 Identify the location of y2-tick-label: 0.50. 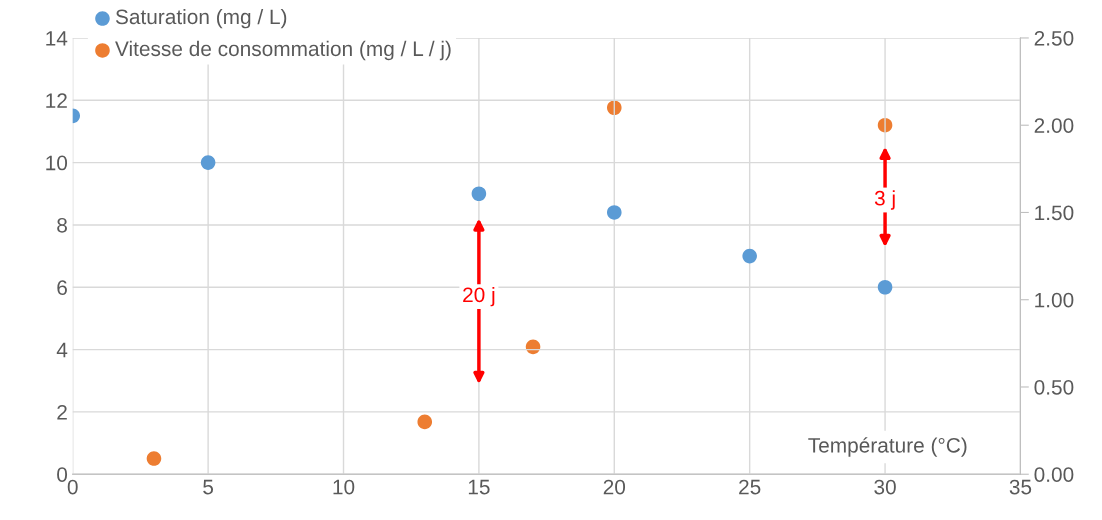
(1054, 387).